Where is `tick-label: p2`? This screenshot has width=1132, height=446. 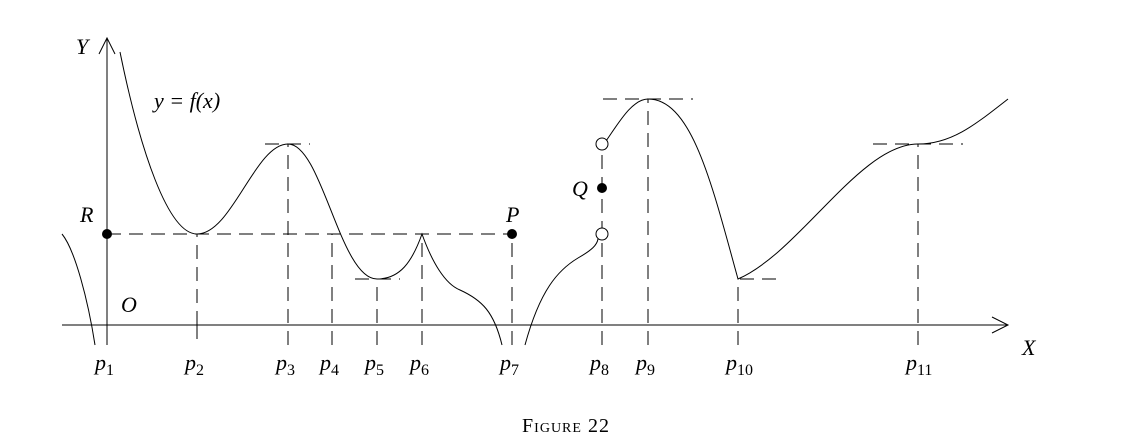
tick-label: p2 is located at coordinates (193, 364).